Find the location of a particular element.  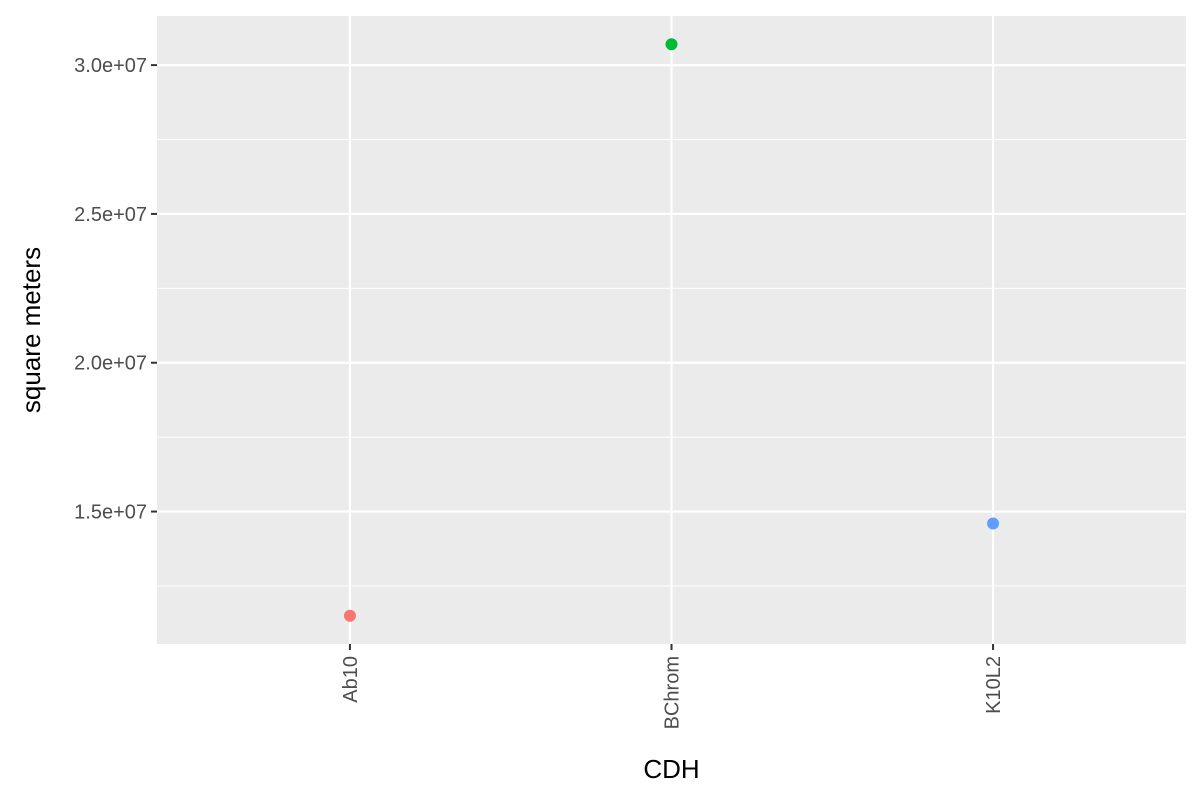

x-axis: Ab10 BChrom K10L2 is located at coordinates (672, 686).